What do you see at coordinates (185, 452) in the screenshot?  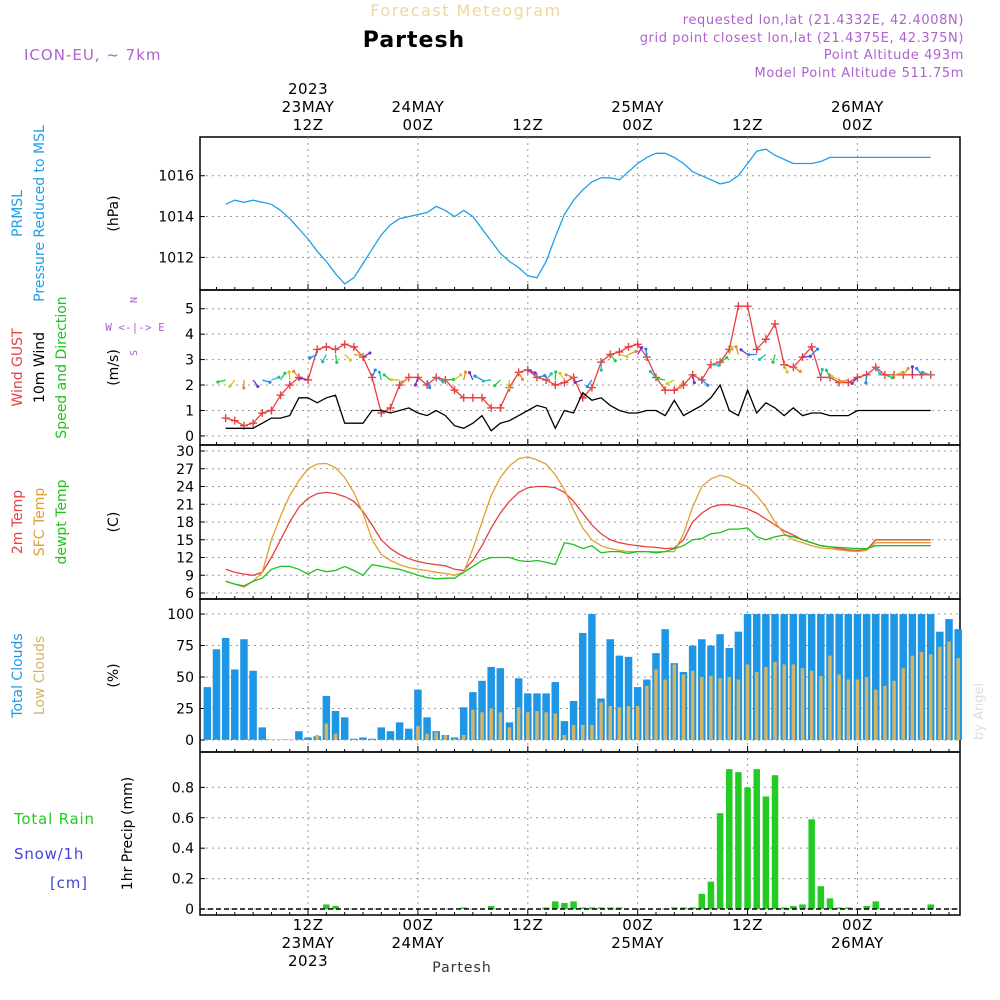 I see `panel-3-ytick-label: 30` at bounding box center [185, 452].